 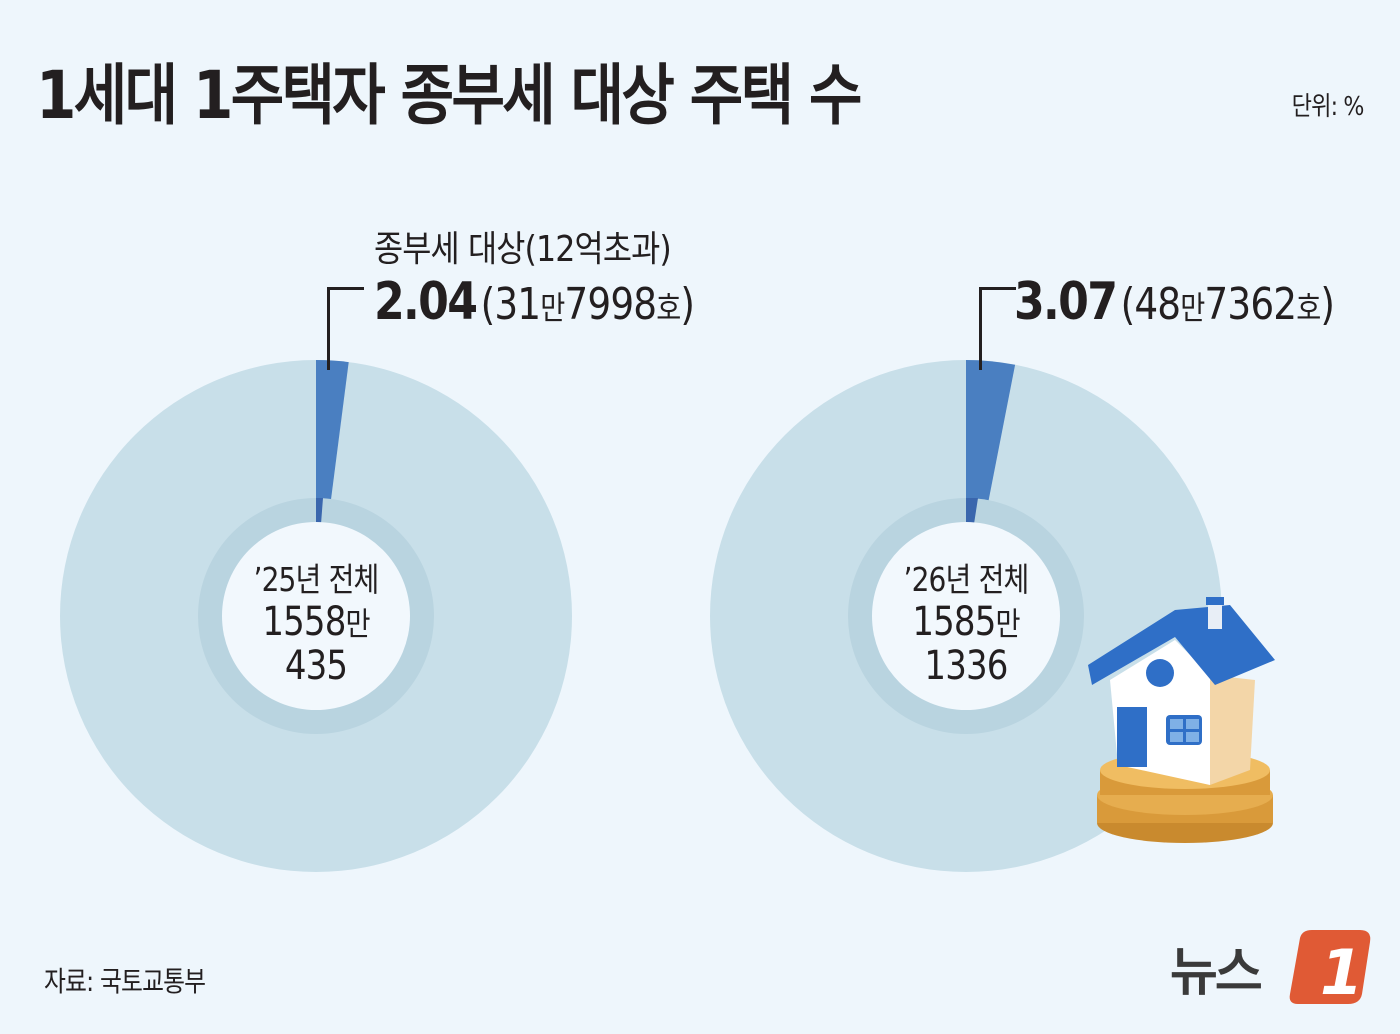 I want to click on news1-logo: 뉴스 1, so click(x=1275, y=970).